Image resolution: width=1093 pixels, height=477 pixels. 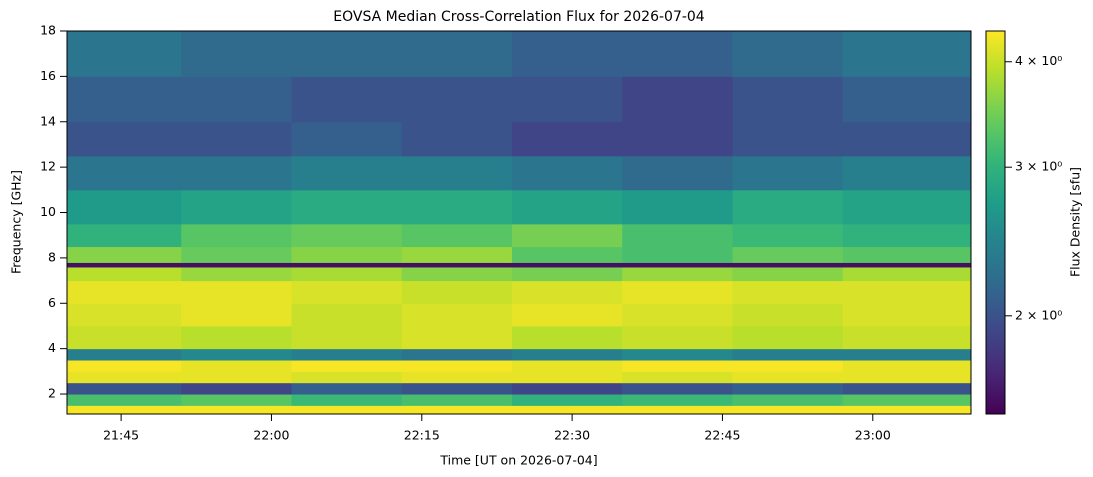 I want to click on y-tick-label: 14, so click(x=48, y=120).